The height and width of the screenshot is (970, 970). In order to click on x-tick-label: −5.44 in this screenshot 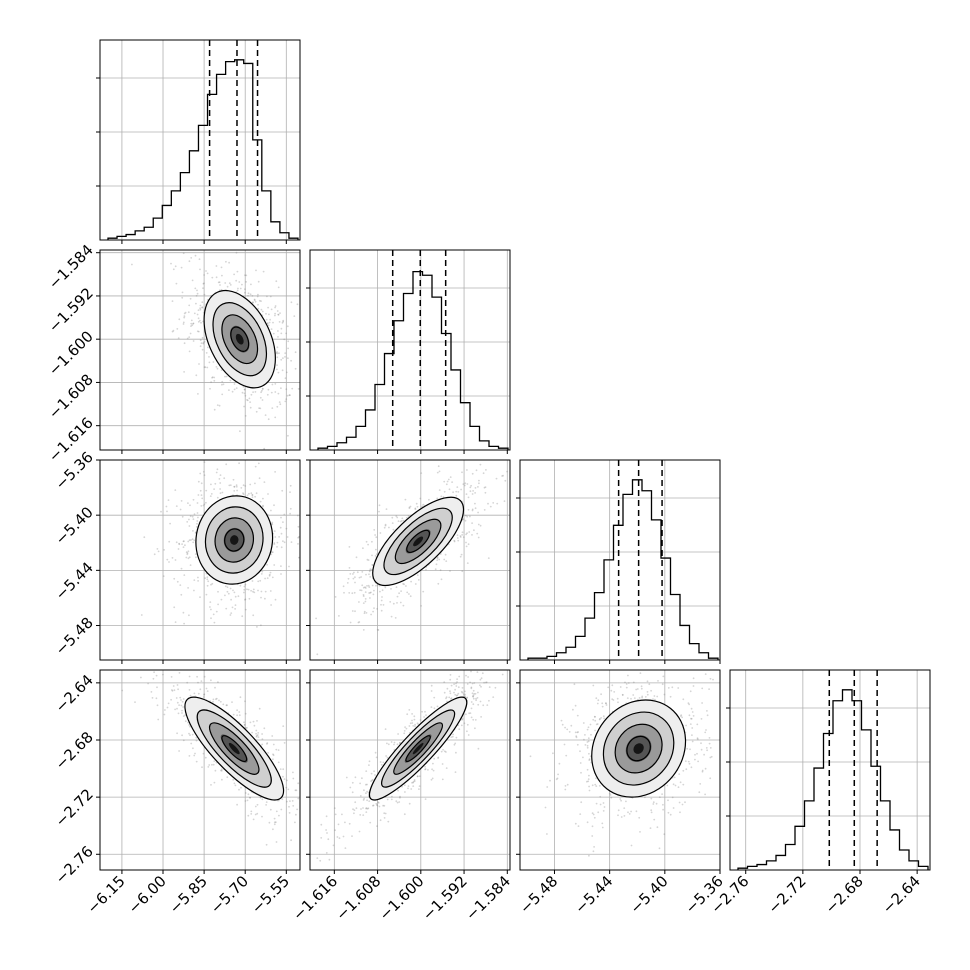, I will do `click(593, 894)`.